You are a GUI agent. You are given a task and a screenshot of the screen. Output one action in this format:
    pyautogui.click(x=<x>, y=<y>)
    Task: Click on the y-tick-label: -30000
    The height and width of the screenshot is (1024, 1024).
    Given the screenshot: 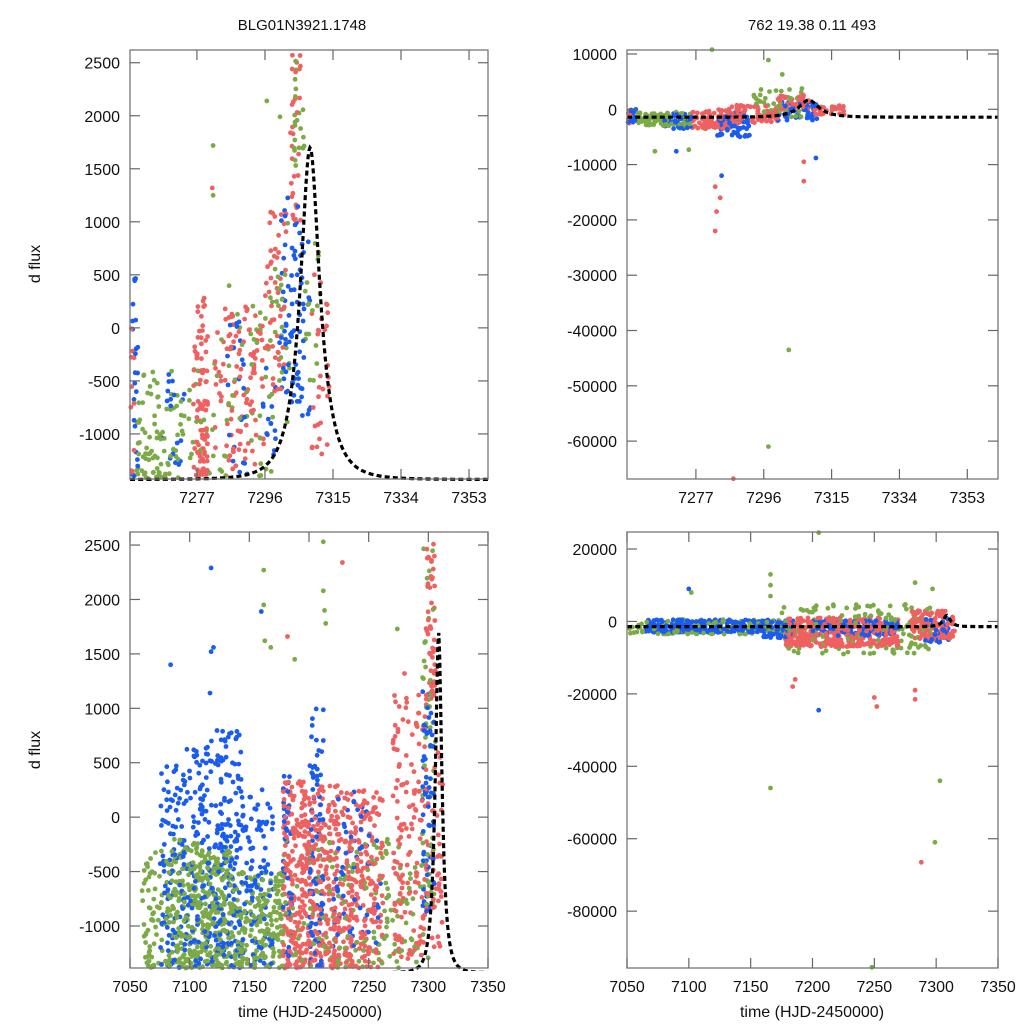 What is the action you would take?
    pyautogui.click(x=592, y=276)
    